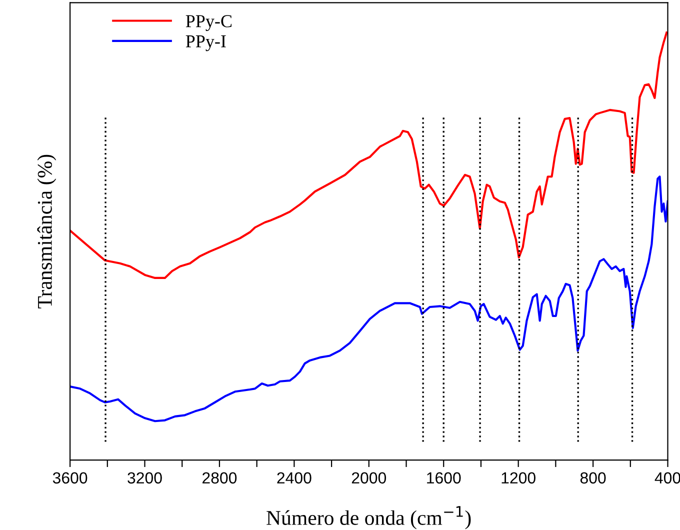  Describe the element at coordinates (219, 478) in the screenshot. I see `x-tick-label: 2800` at that location.